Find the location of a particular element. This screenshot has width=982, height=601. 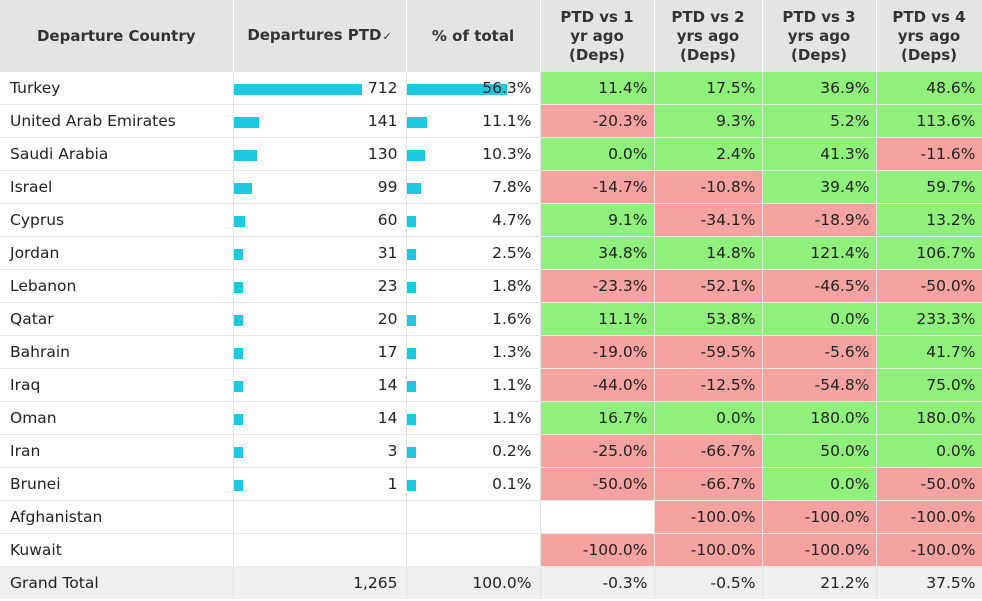

vs4-cell: 0.0% is located at coordinates (929, 451).